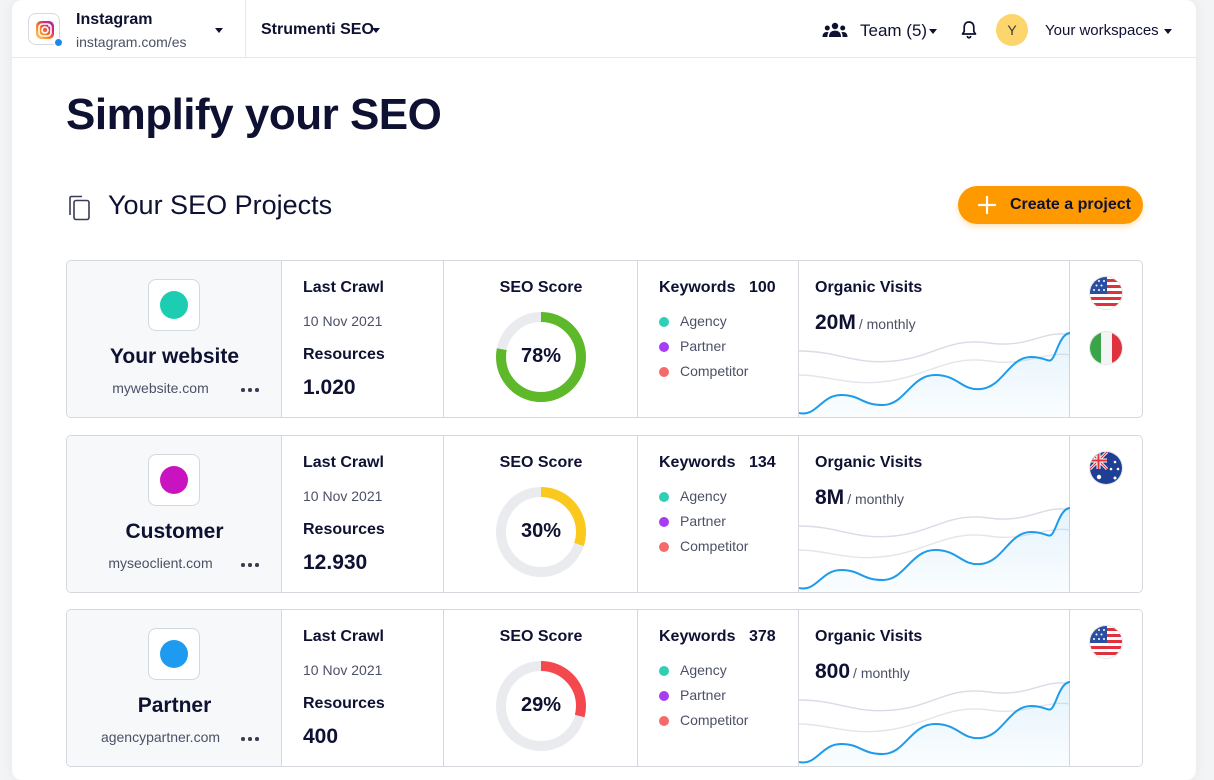  What do you see at coordinates (934, 514) in the screenshot?
I see `visits-cell: Organic Visits 8M / monthly` at bounding box center [934, 514].